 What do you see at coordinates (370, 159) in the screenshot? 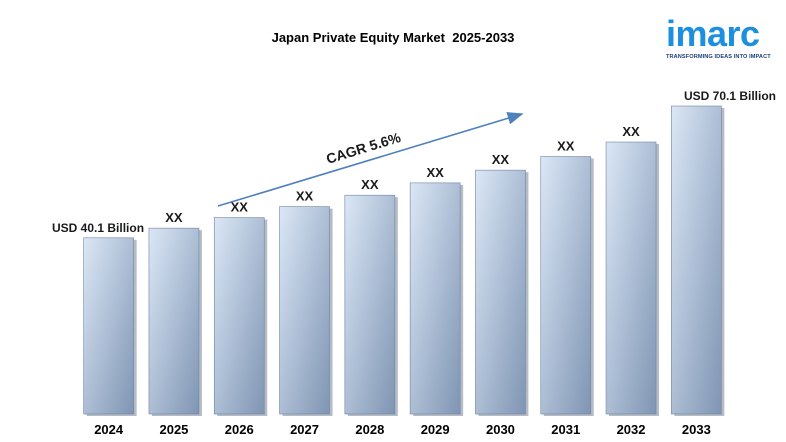
I see `cagr-arrow` at bounding box center [370, 159].